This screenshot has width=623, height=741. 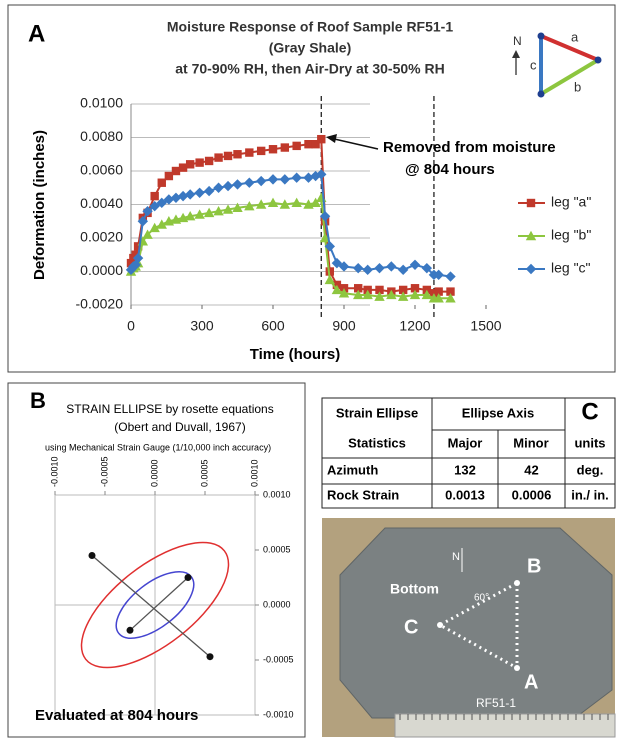 What do you see at coordinates (481, 598) in the screenshot?
I see `photo-label: 60°` at bounding box center [481, 598].